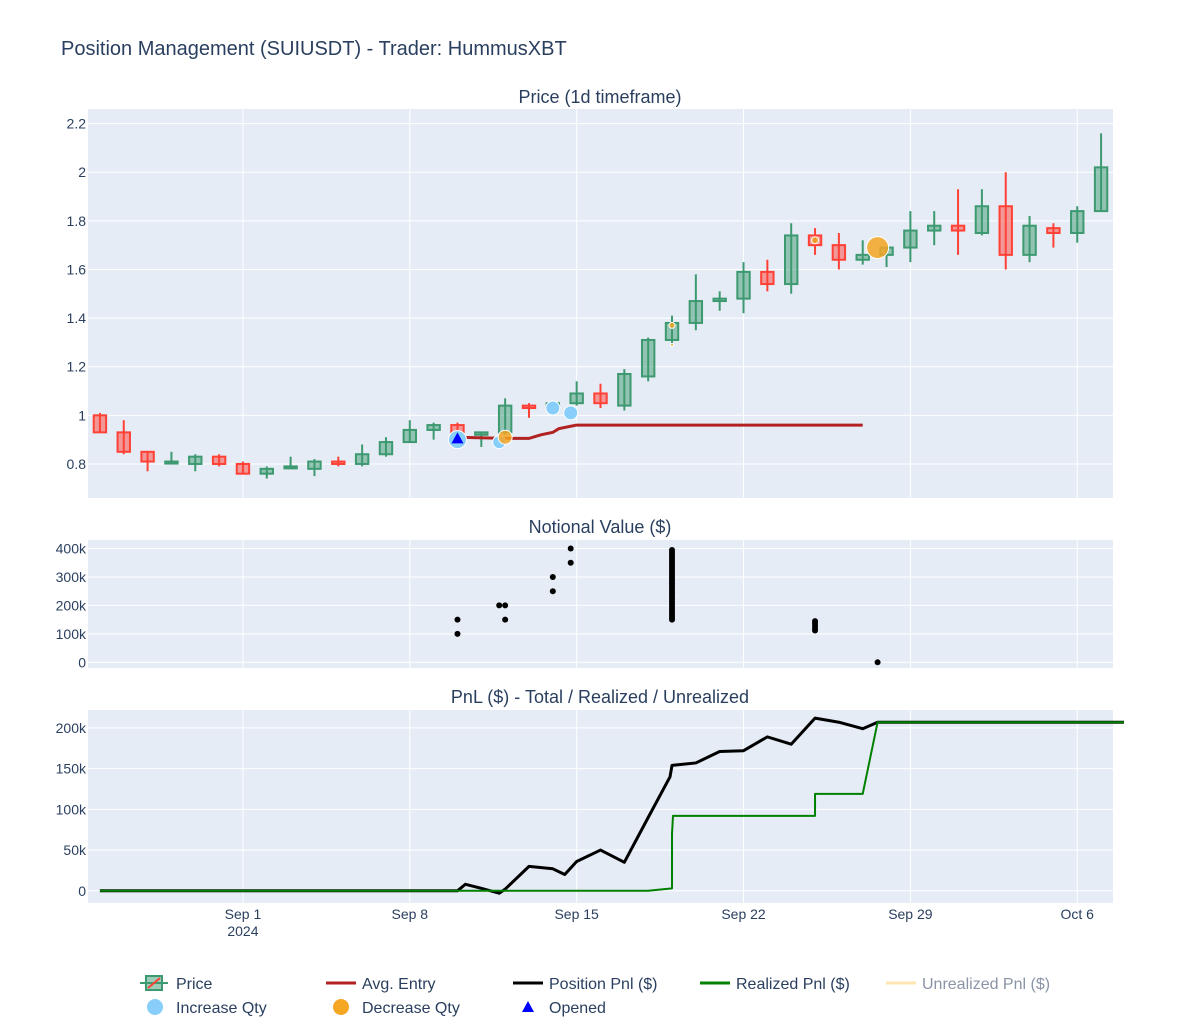  I want to click on y-tick-label: 1.8, so click(77, 221).